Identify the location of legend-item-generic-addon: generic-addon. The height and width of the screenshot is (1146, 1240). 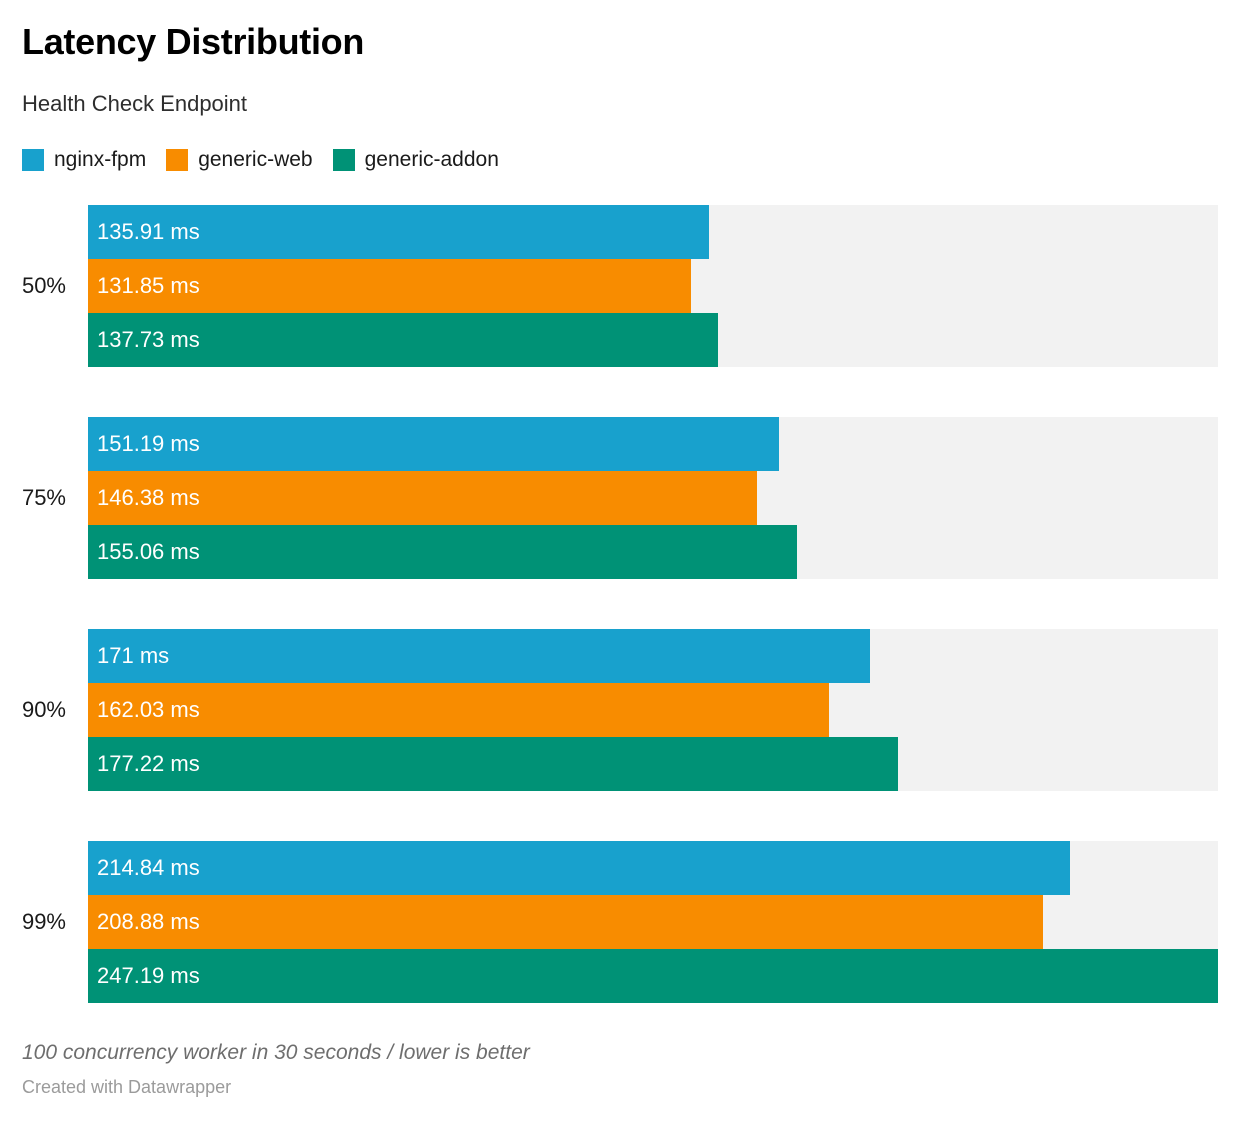
(415, 159).